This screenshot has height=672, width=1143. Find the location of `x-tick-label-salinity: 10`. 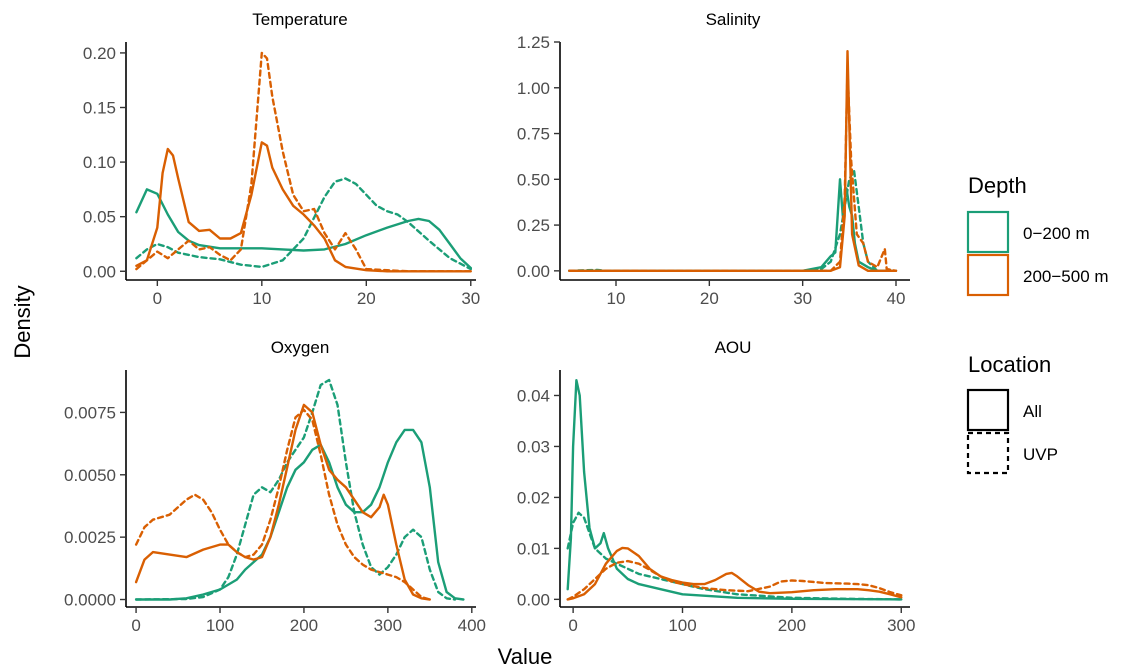

x-tick-label-salinity: 10 is located at coordinates (616, 298).